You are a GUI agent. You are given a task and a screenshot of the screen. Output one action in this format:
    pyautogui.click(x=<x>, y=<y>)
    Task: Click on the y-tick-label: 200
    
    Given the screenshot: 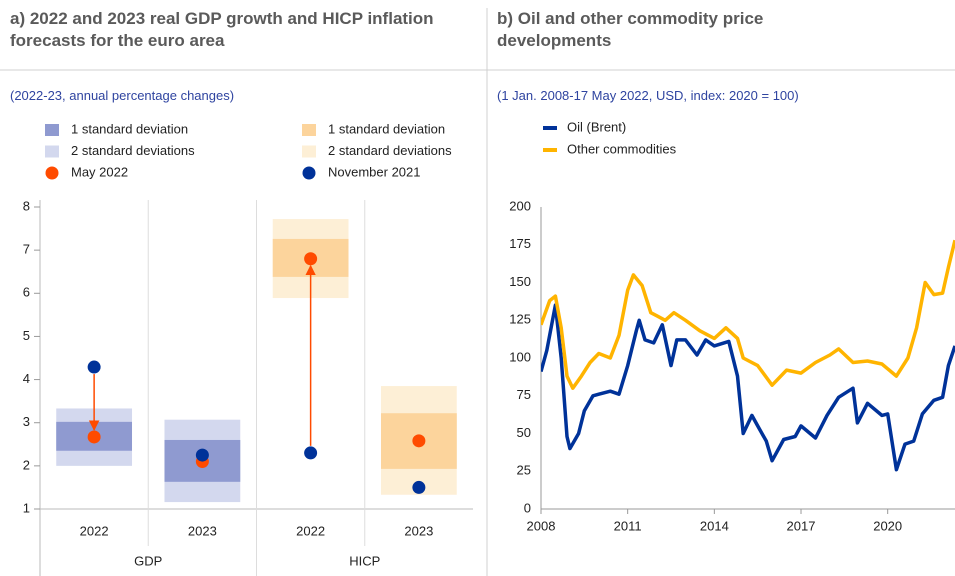 What is the action you would take?
    pyautogui.click(x=520, y=205)
    